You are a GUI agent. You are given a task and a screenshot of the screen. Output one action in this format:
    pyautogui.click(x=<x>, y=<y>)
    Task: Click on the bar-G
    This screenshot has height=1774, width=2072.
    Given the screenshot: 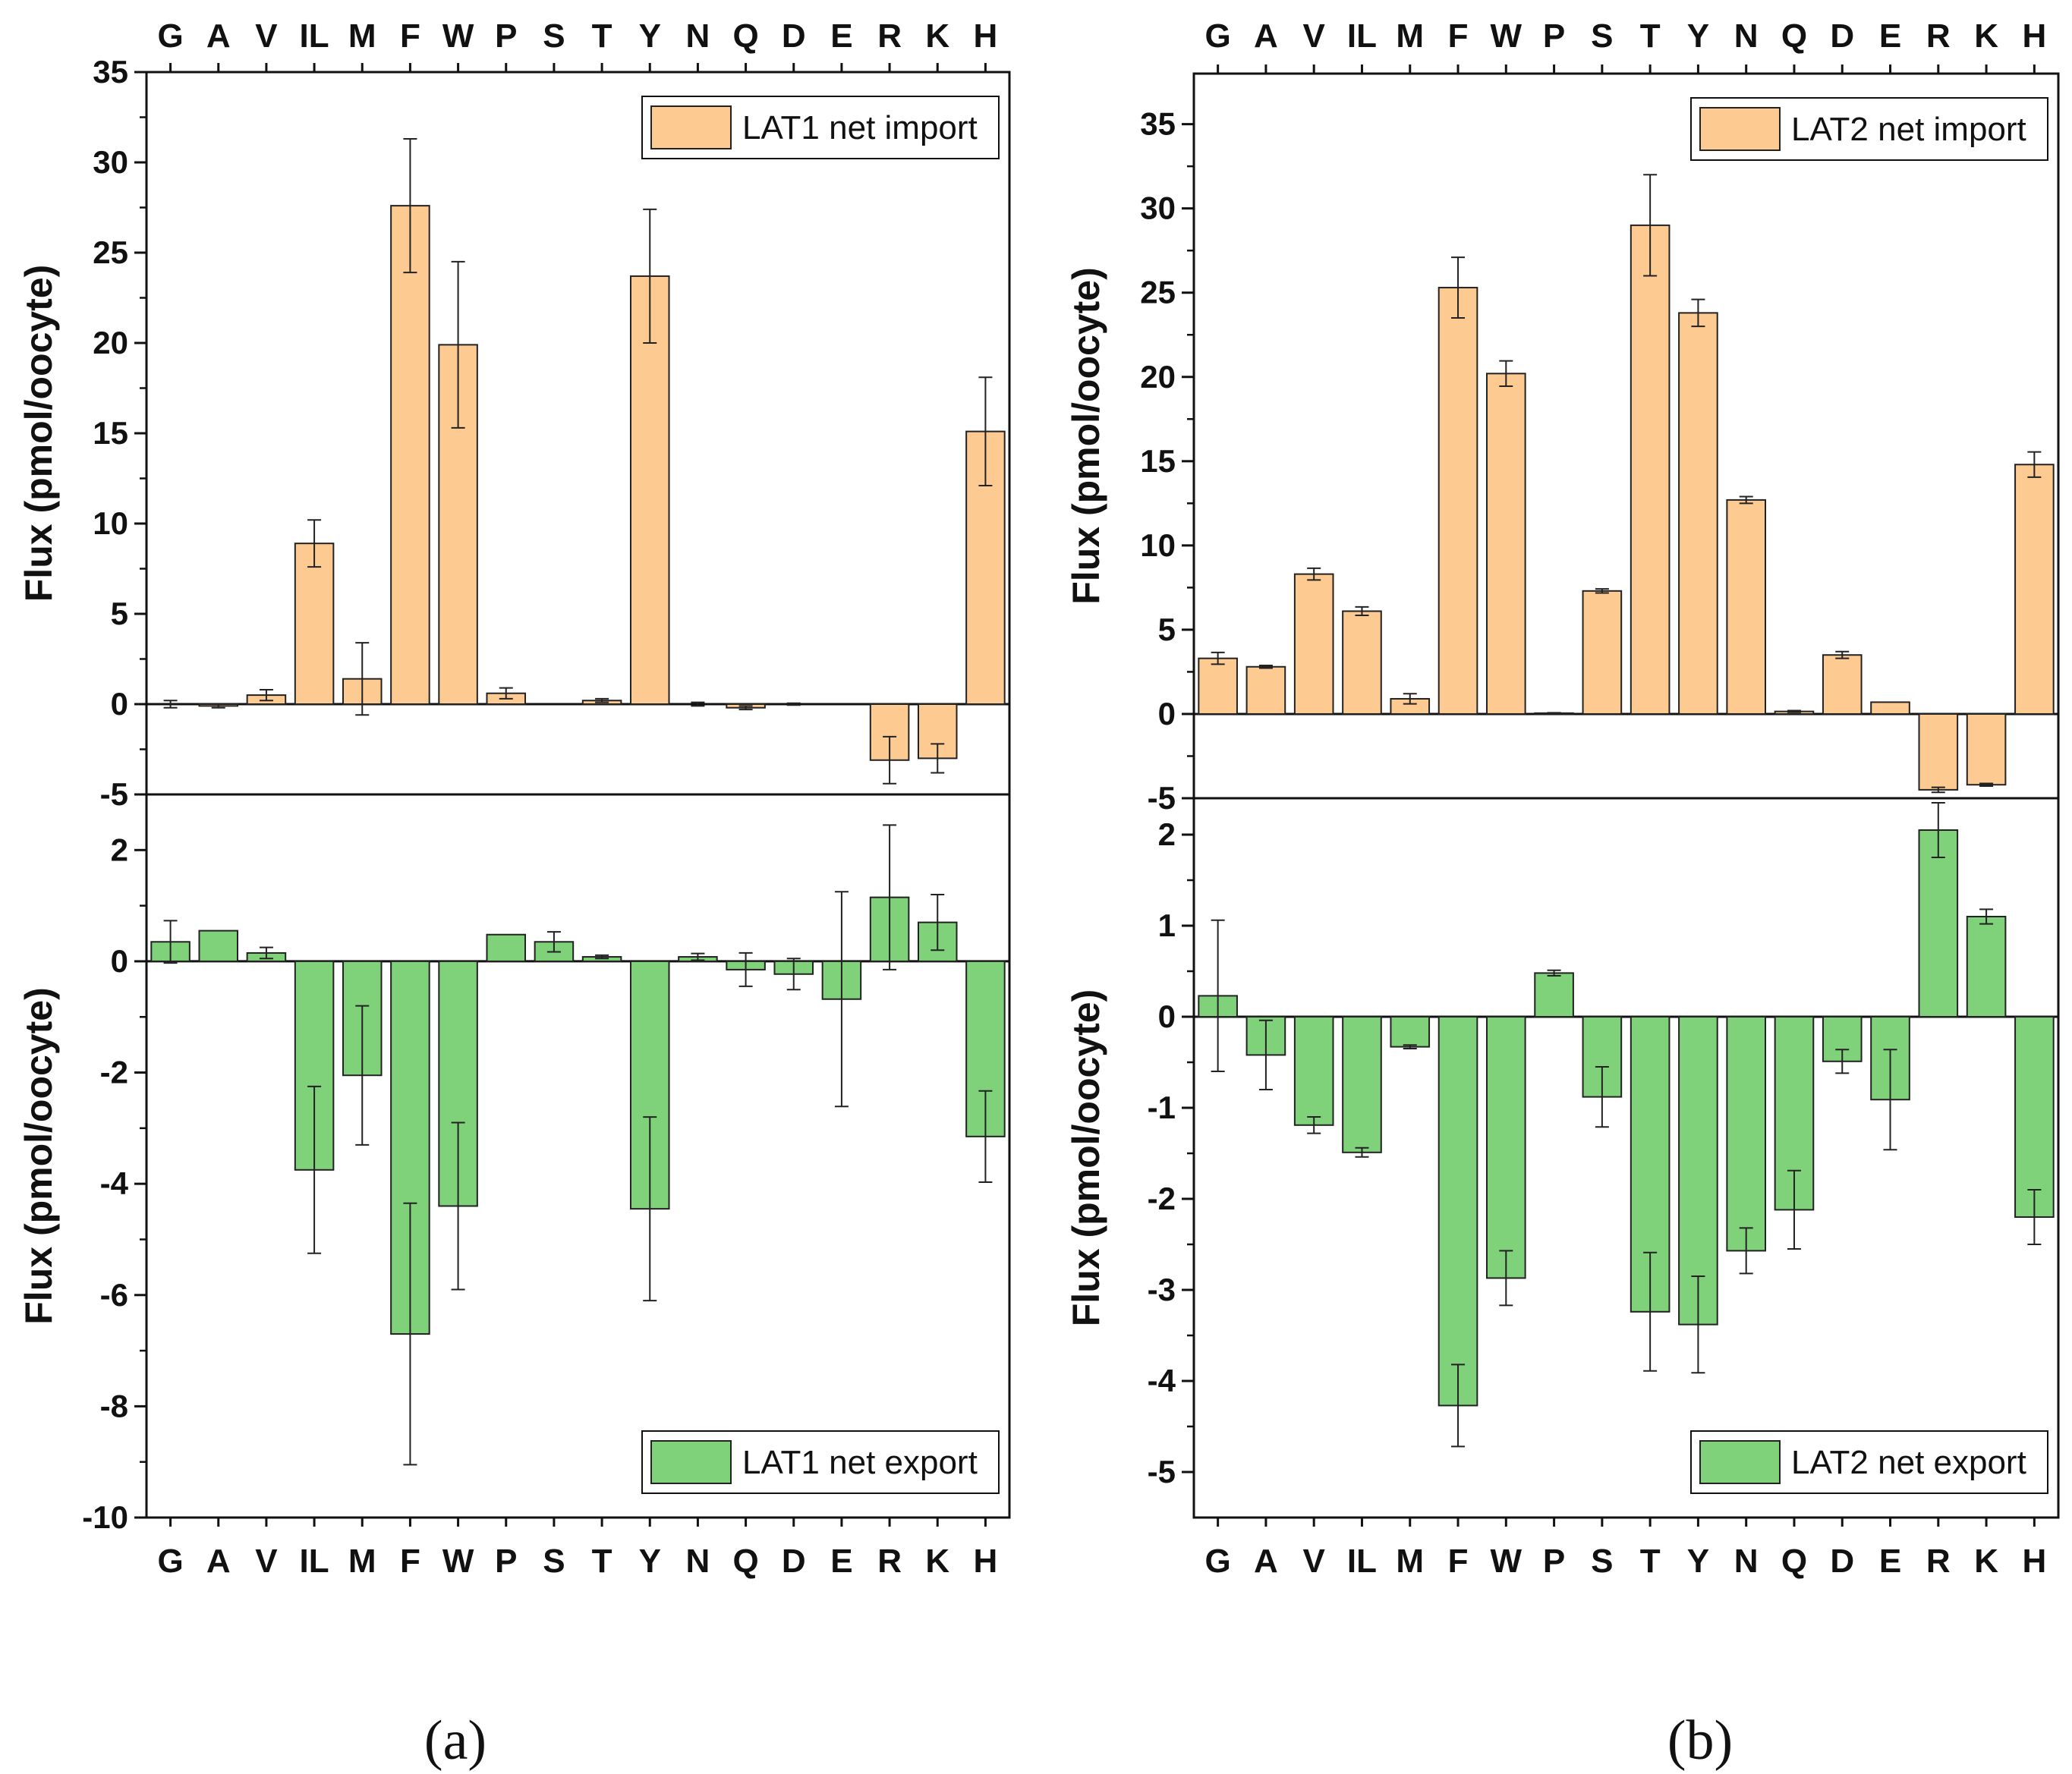 What is the action you would take?
    pyautogui.click(x=1218, y=686)
    